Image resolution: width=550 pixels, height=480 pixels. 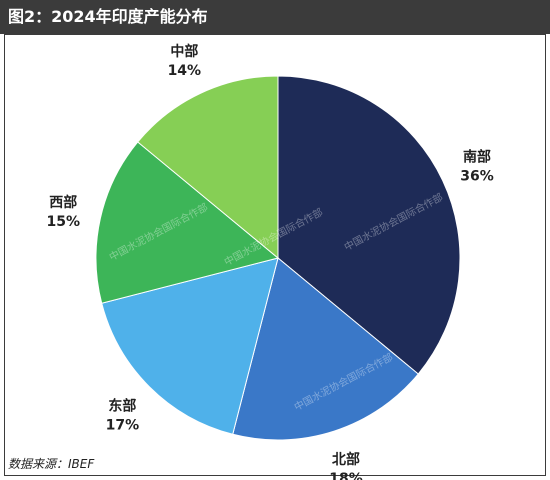 What do you see at coordinates (477, 176) in the screenshot?
I see `slice-value-south: 36%` at bounding box center [477, 176].